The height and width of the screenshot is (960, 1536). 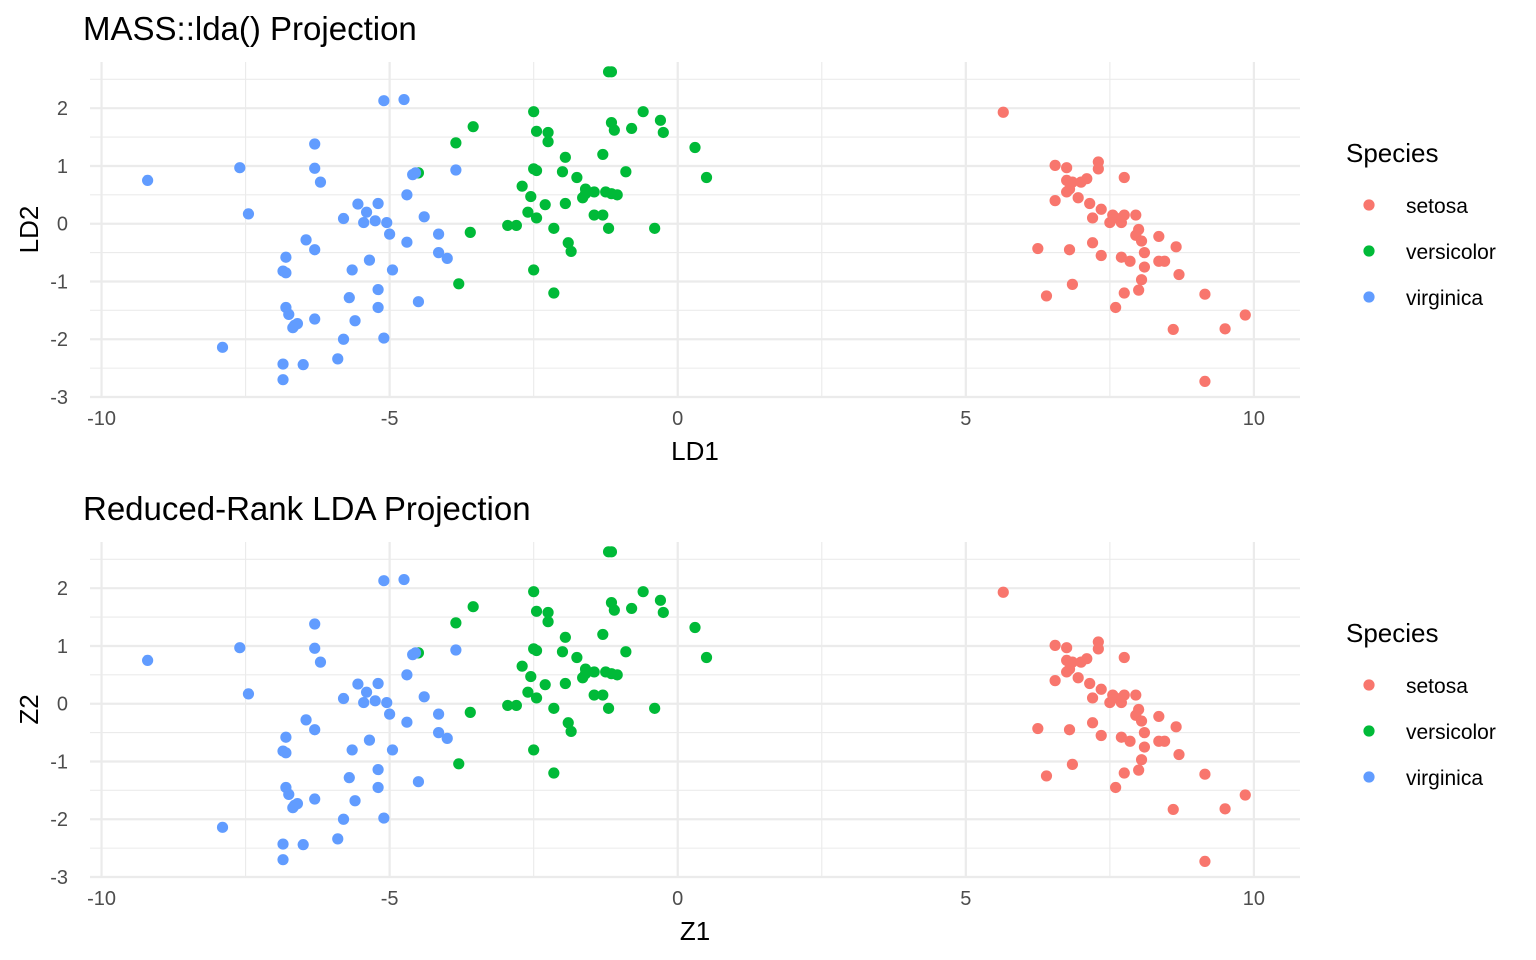 I want to click on y-axis-label: LD2, so click(x=29, y=230).